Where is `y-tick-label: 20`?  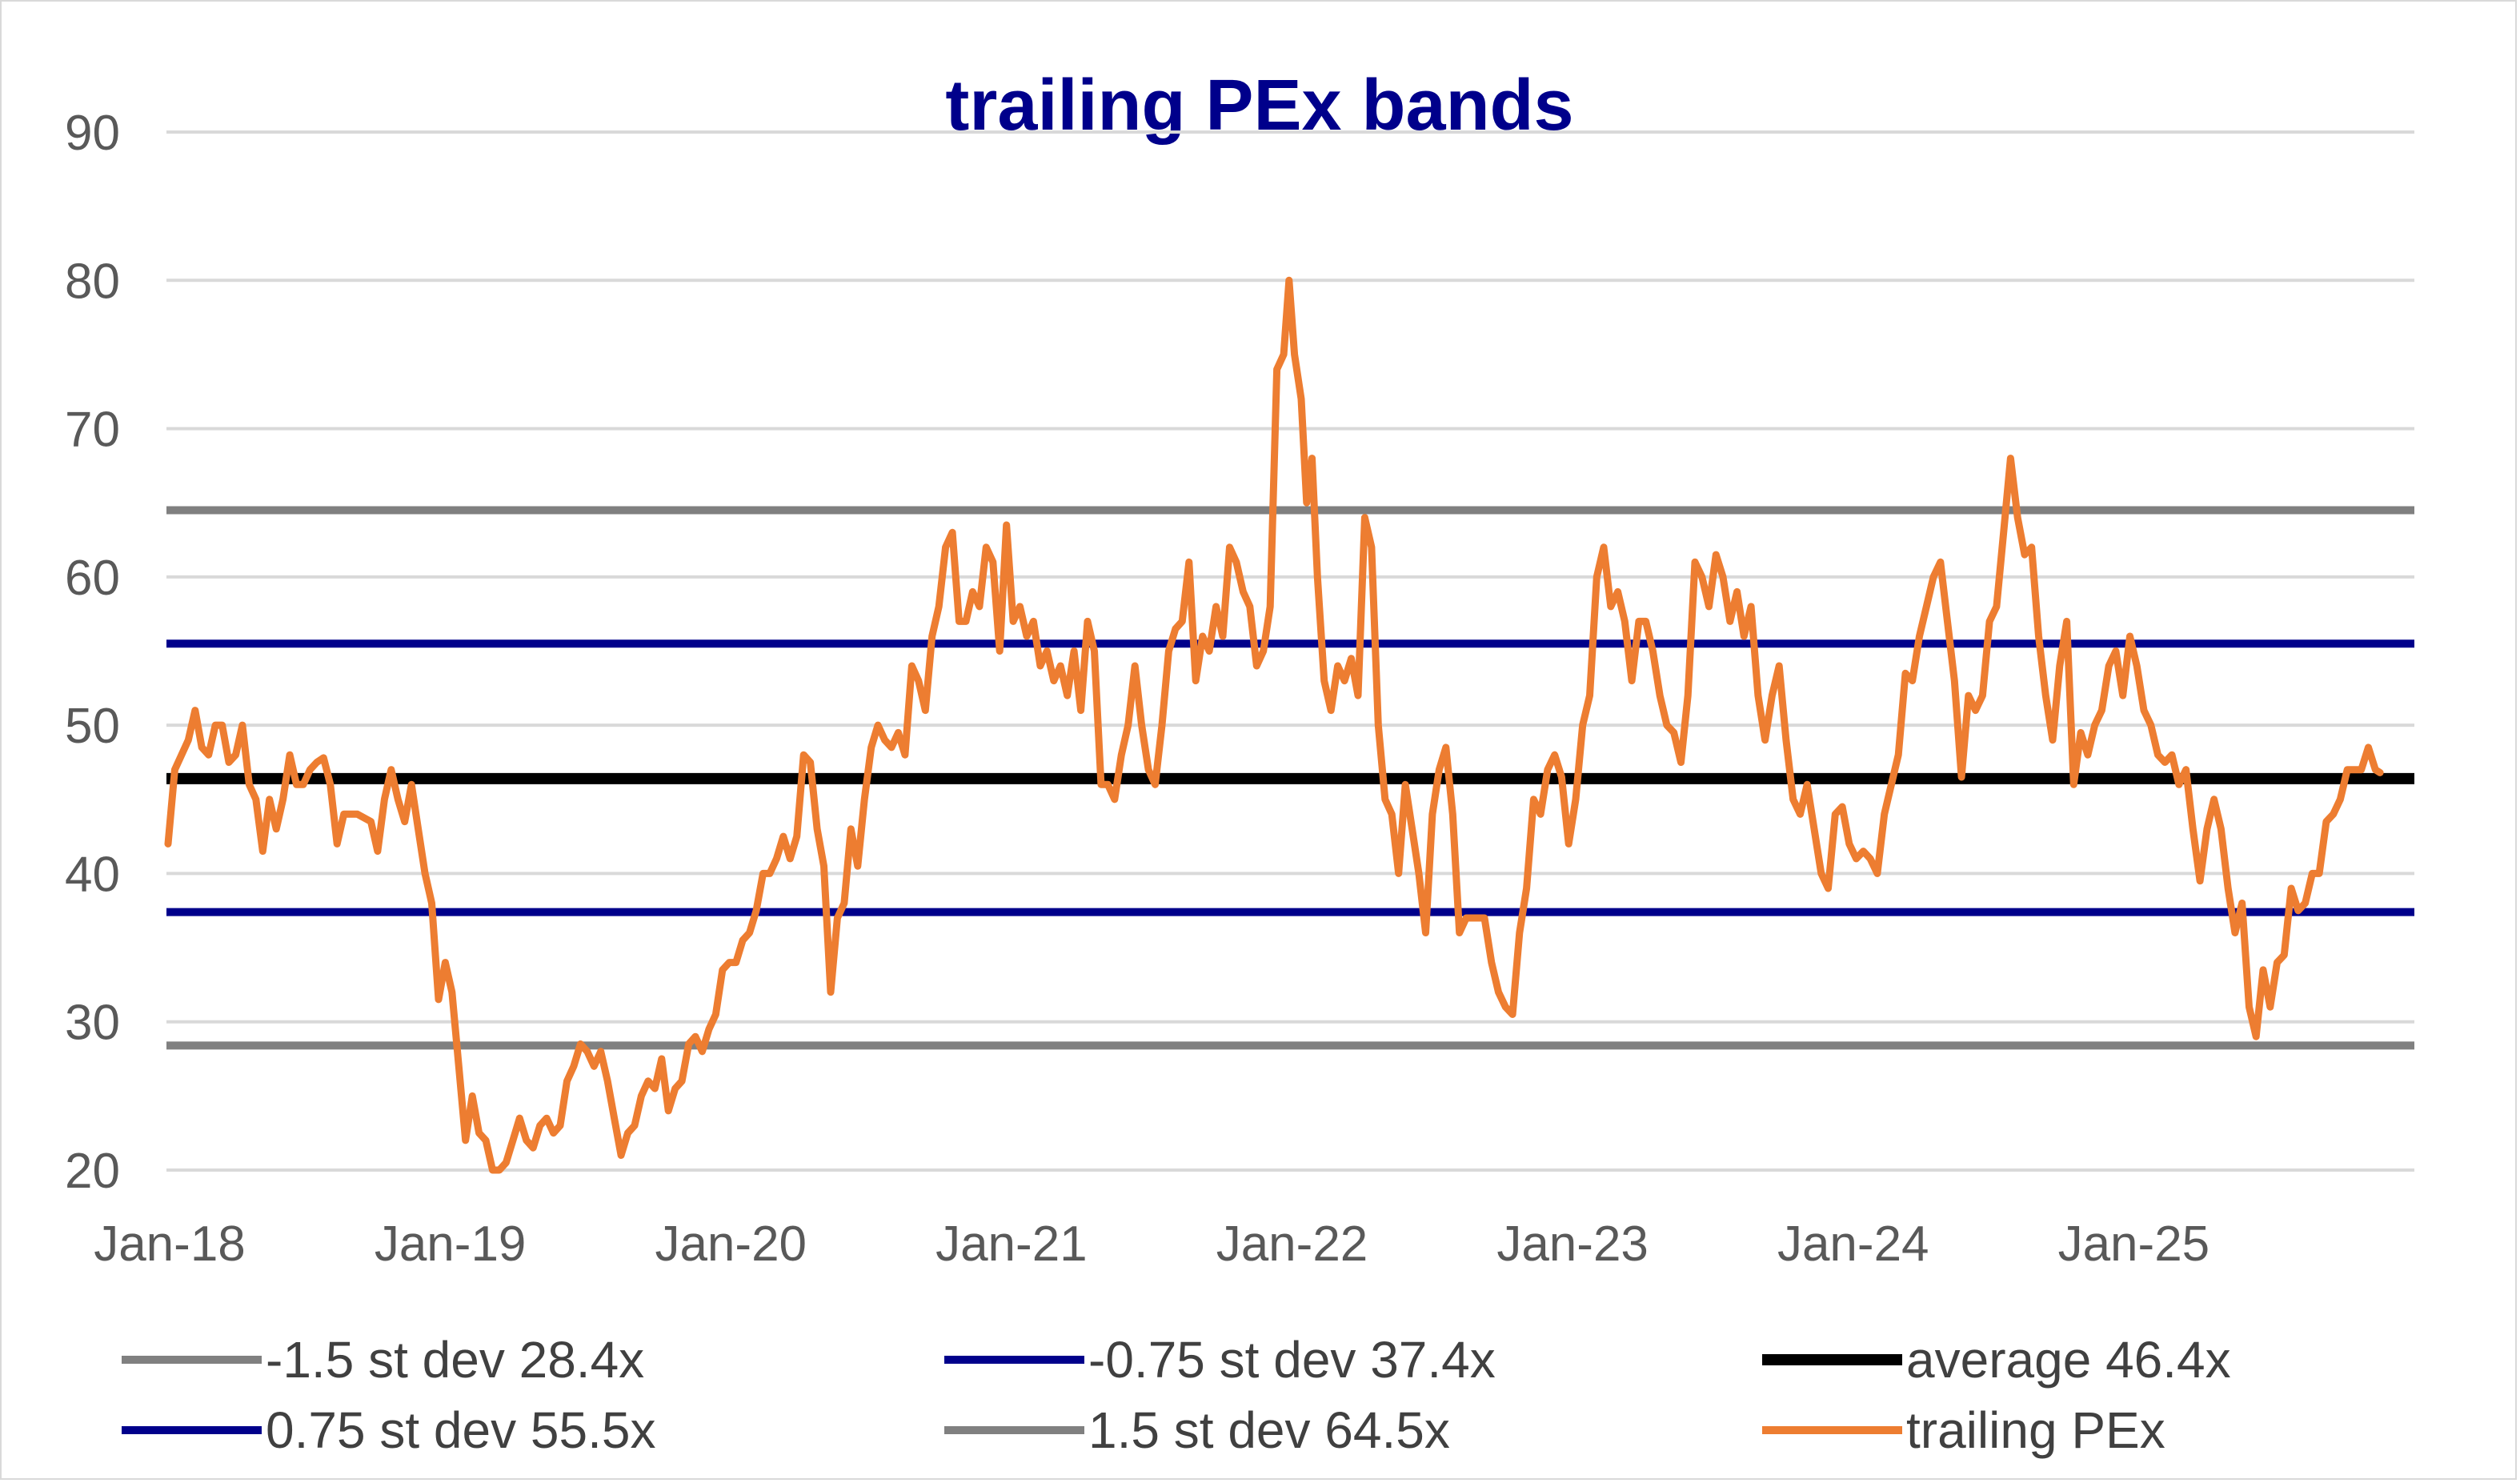 y-tick-label: 20 is located at coordinates (92, 1171).